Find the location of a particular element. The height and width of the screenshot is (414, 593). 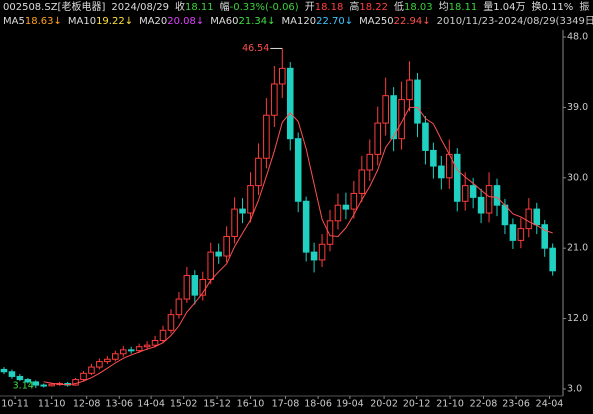

quote-item: 低18.03 is located at coordinates (413, 7).